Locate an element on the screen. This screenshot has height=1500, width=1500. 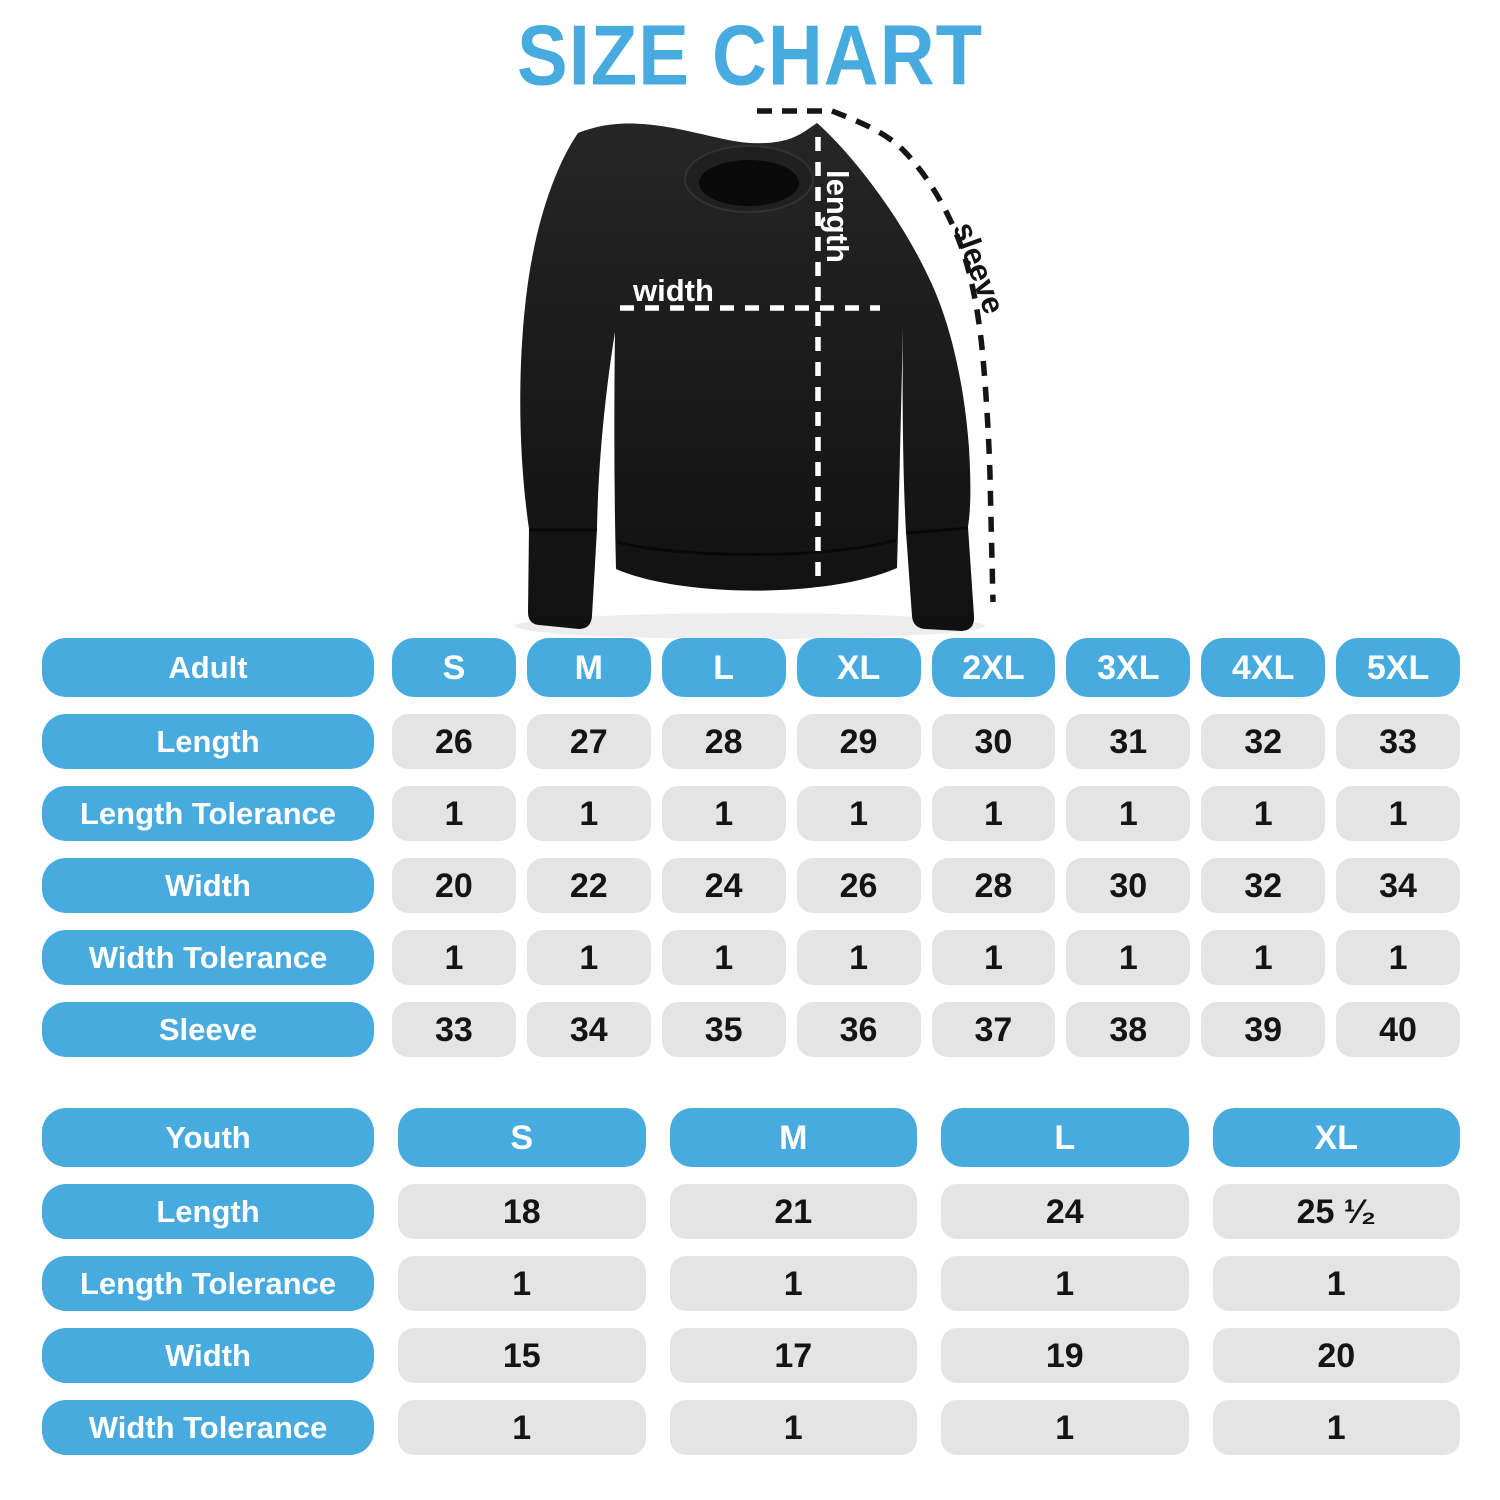
value-cell: 21 is located at coordinates (793, 1211).